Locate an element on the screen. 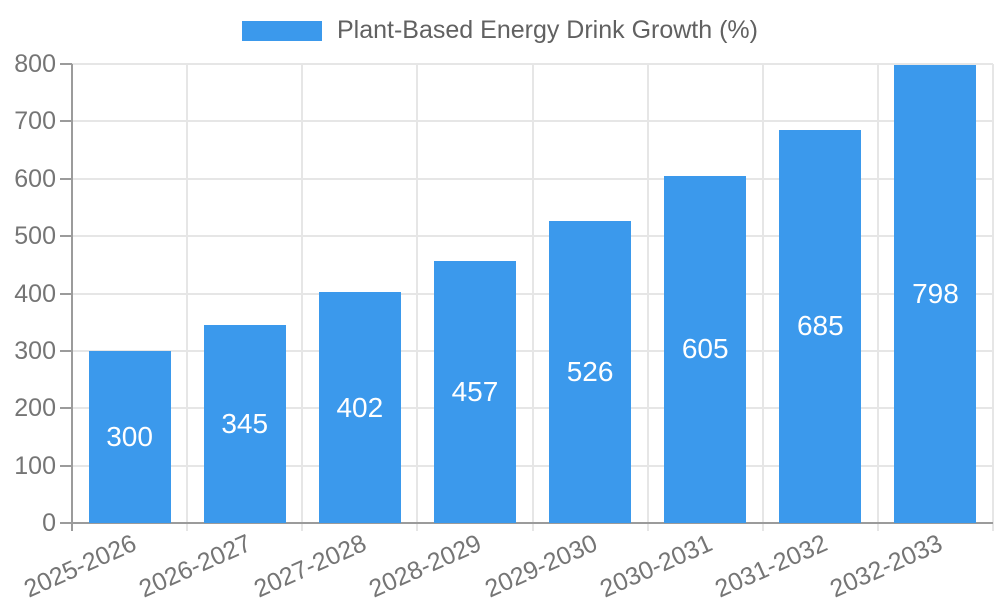  bar-value-label: 402 is located at coordinates (360, 407).